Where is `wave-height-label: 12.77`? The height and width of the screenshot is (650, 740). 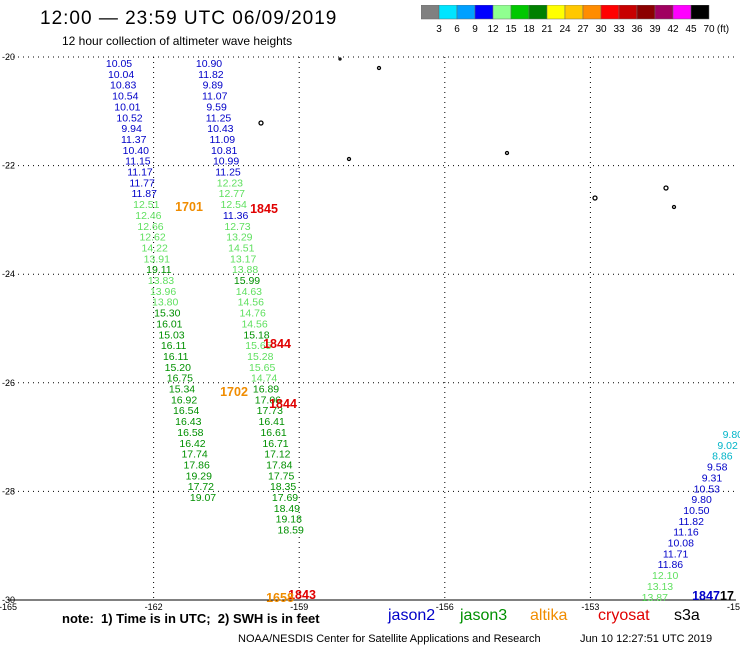 wave-height-label: 12.77 is located at coordinates (232, 194).